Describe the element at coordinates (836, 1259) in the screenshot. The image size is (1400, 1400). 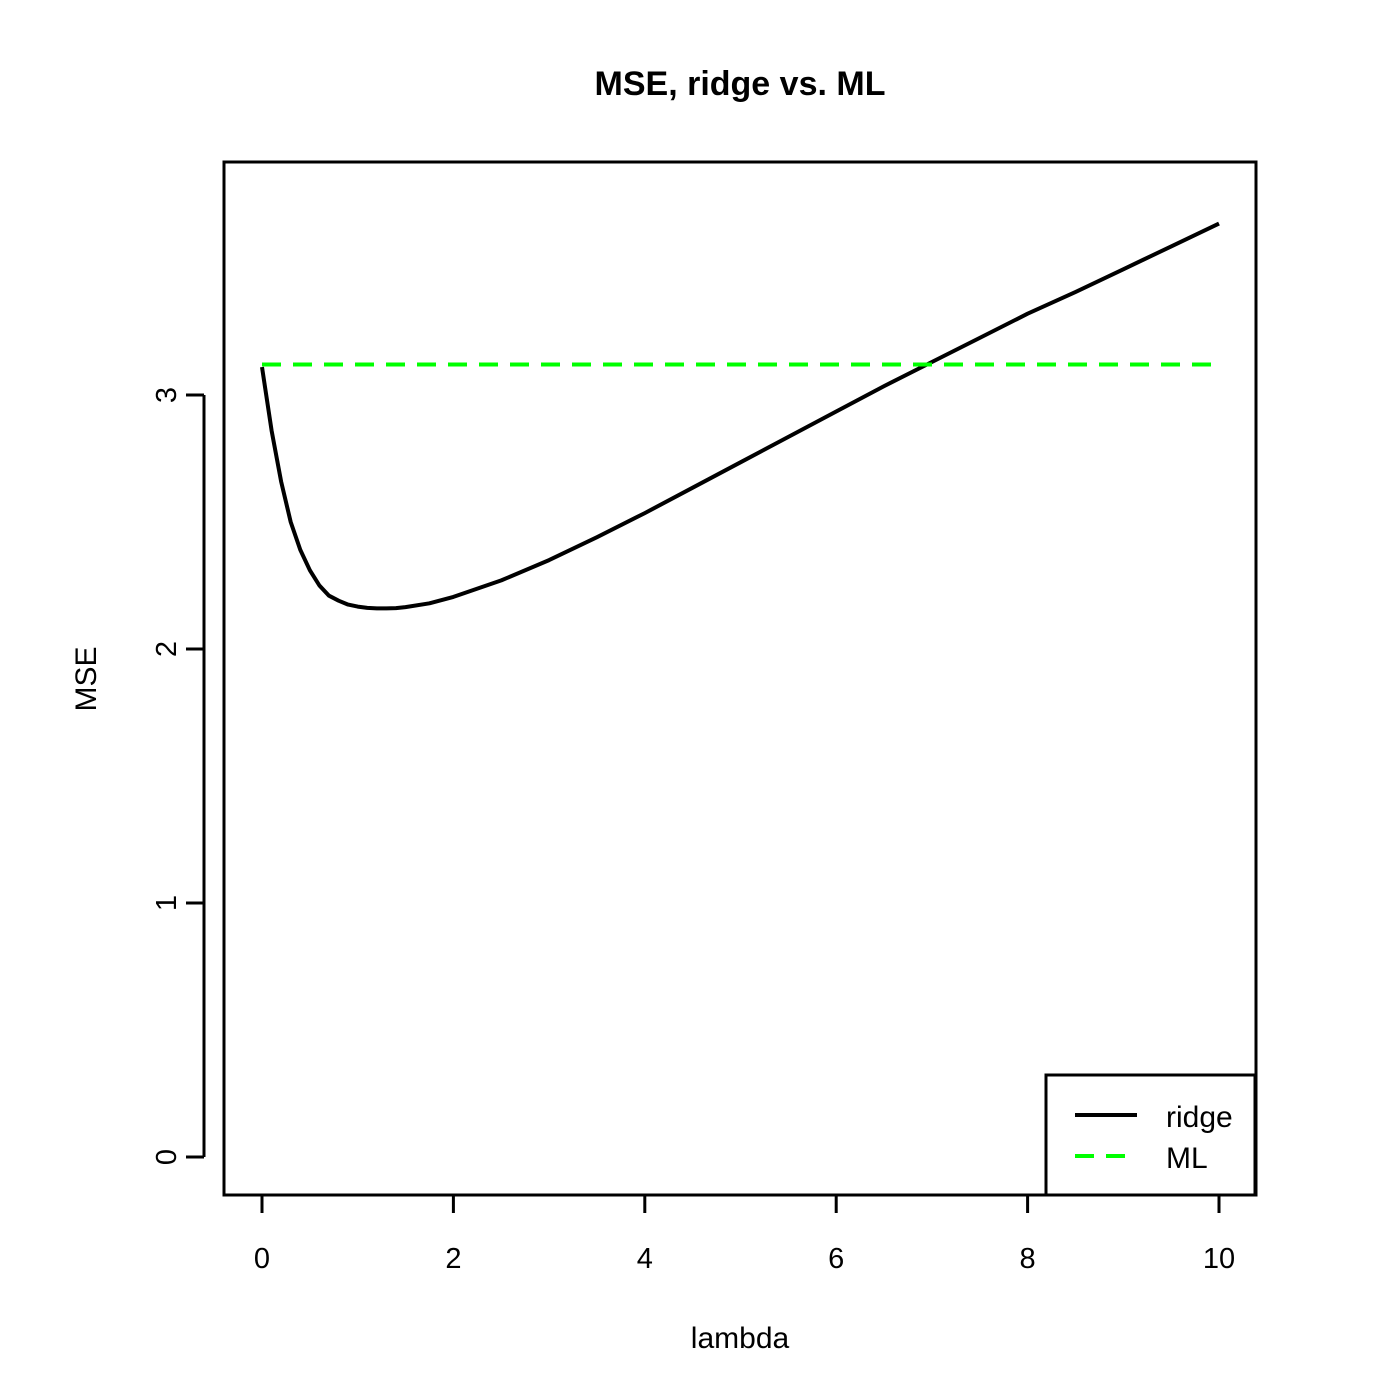
I see `x-tick-label: 6` at that location.